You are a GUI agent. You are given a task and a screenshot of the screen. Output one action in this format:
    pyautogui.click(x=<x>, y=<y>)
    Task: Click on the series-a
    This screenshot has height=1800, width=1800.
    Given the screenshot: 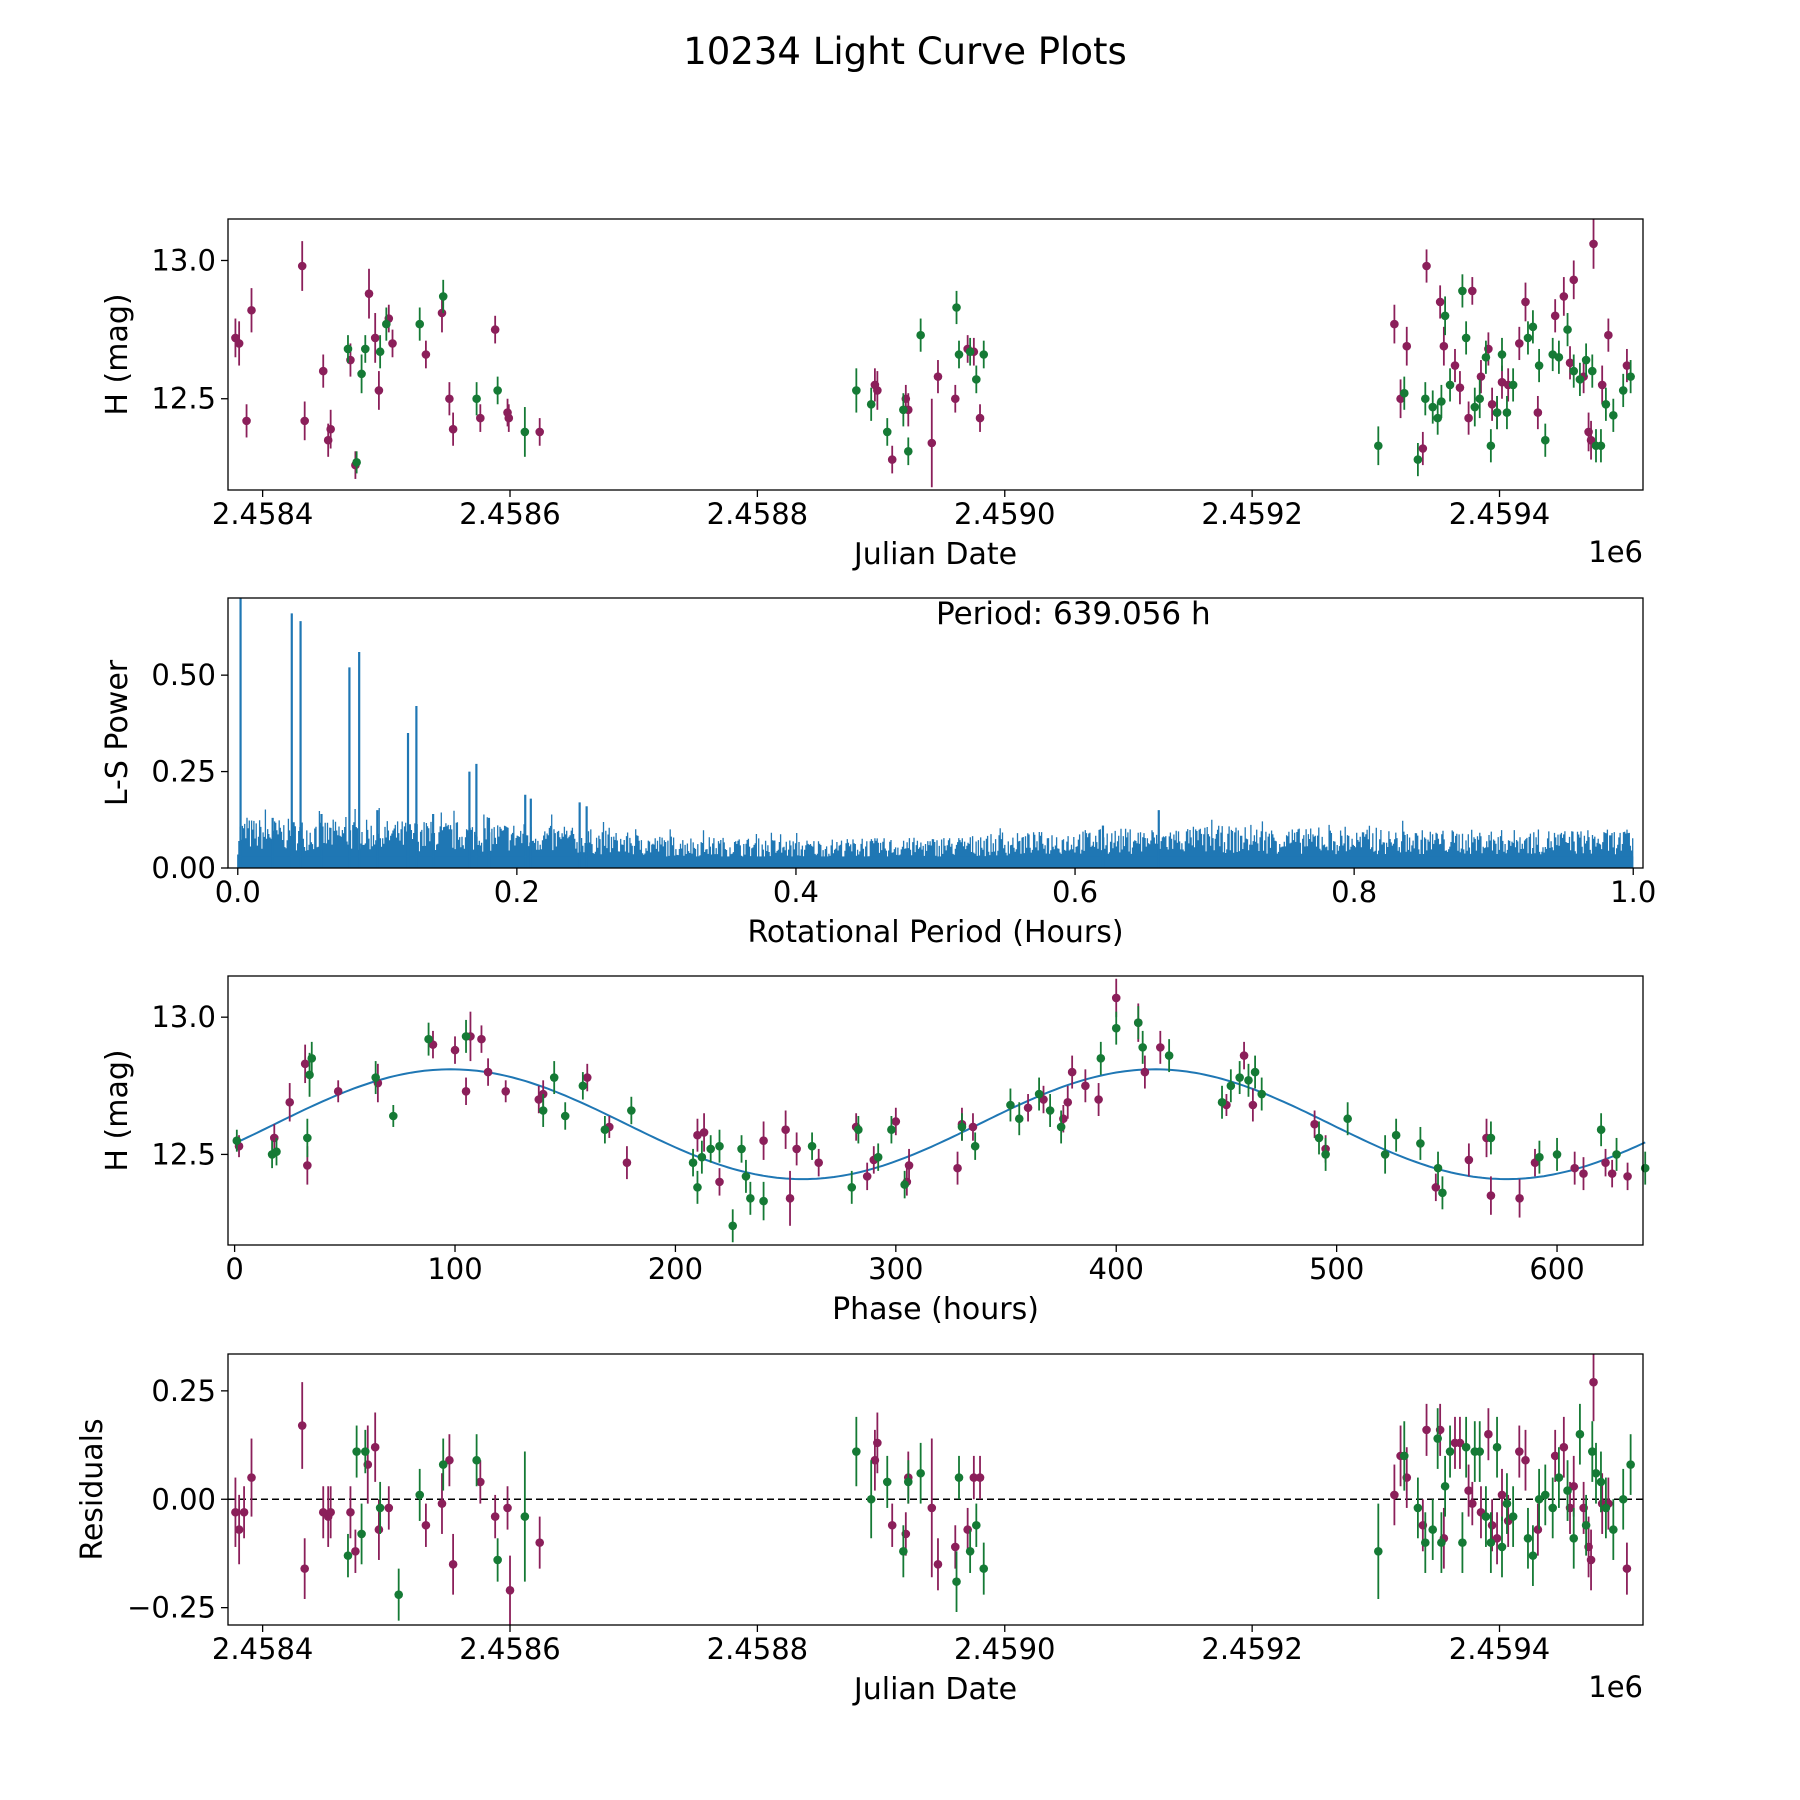 What is the action you would take?
    pyautogui.click(x=931, y=1489)
    